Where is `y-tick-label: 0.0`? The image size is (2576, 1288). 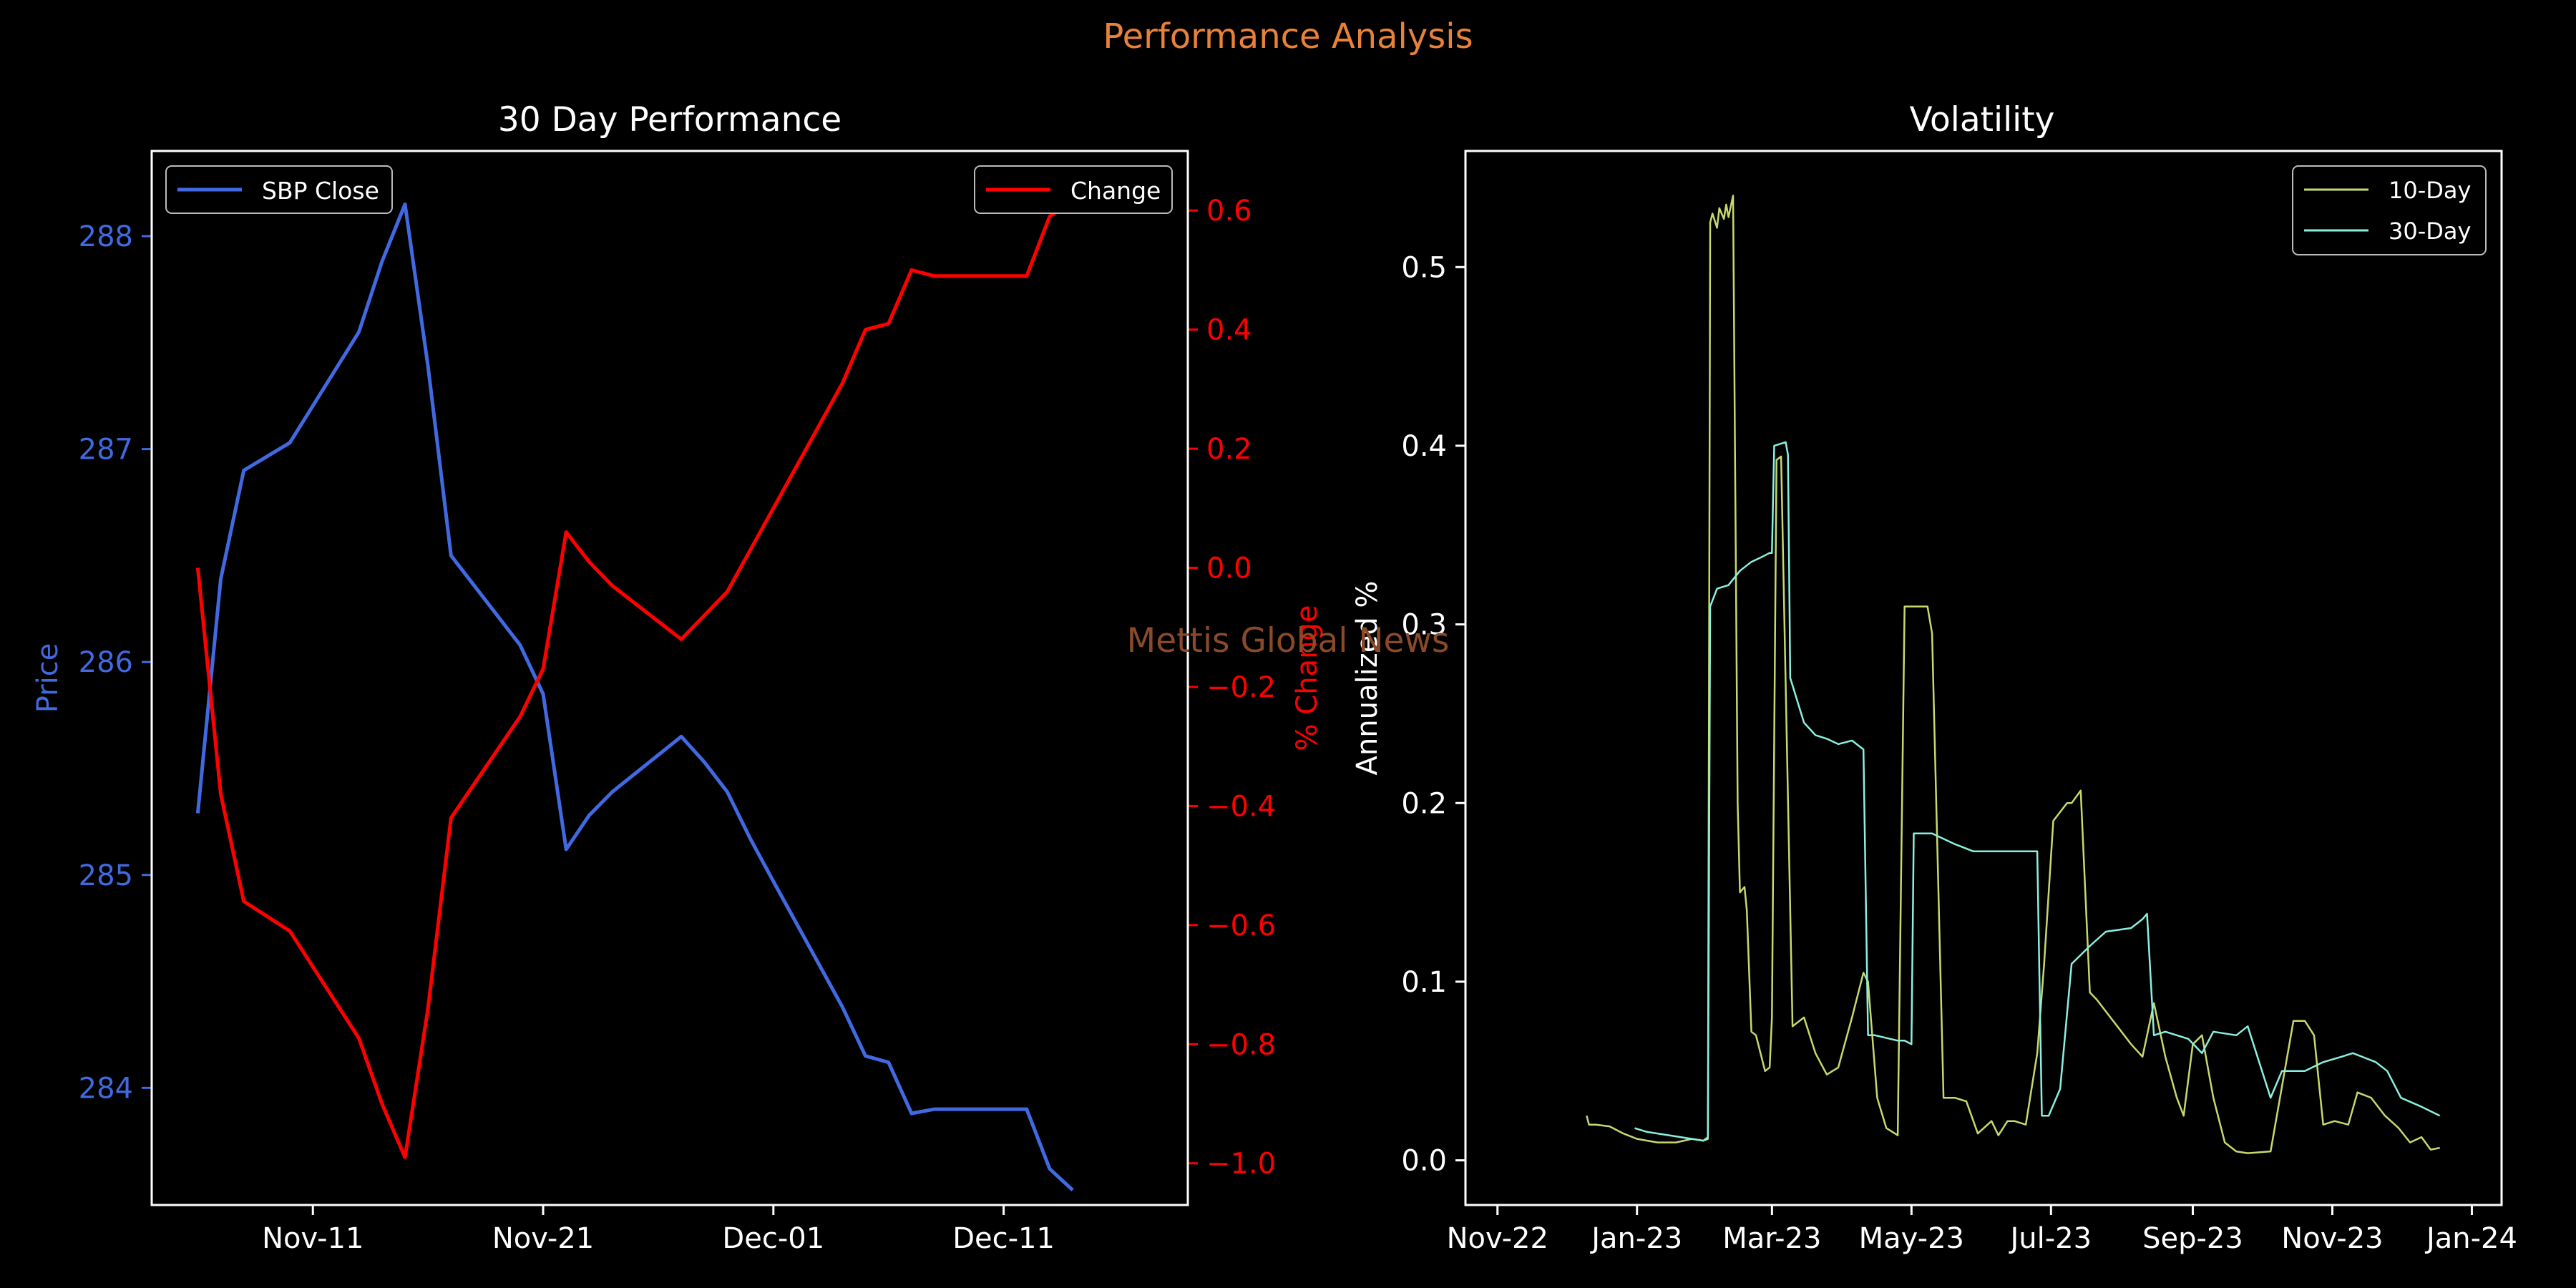 y-tick-label: 0.0 is located at coordinates (1424, 1161).